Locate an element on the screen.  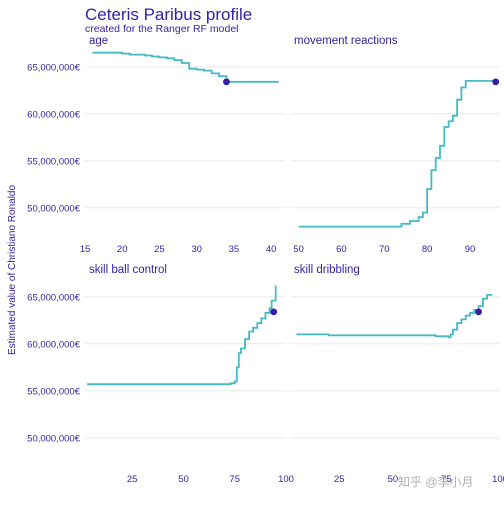
panel-title: skill ball control is located at coordinates (128, 270).